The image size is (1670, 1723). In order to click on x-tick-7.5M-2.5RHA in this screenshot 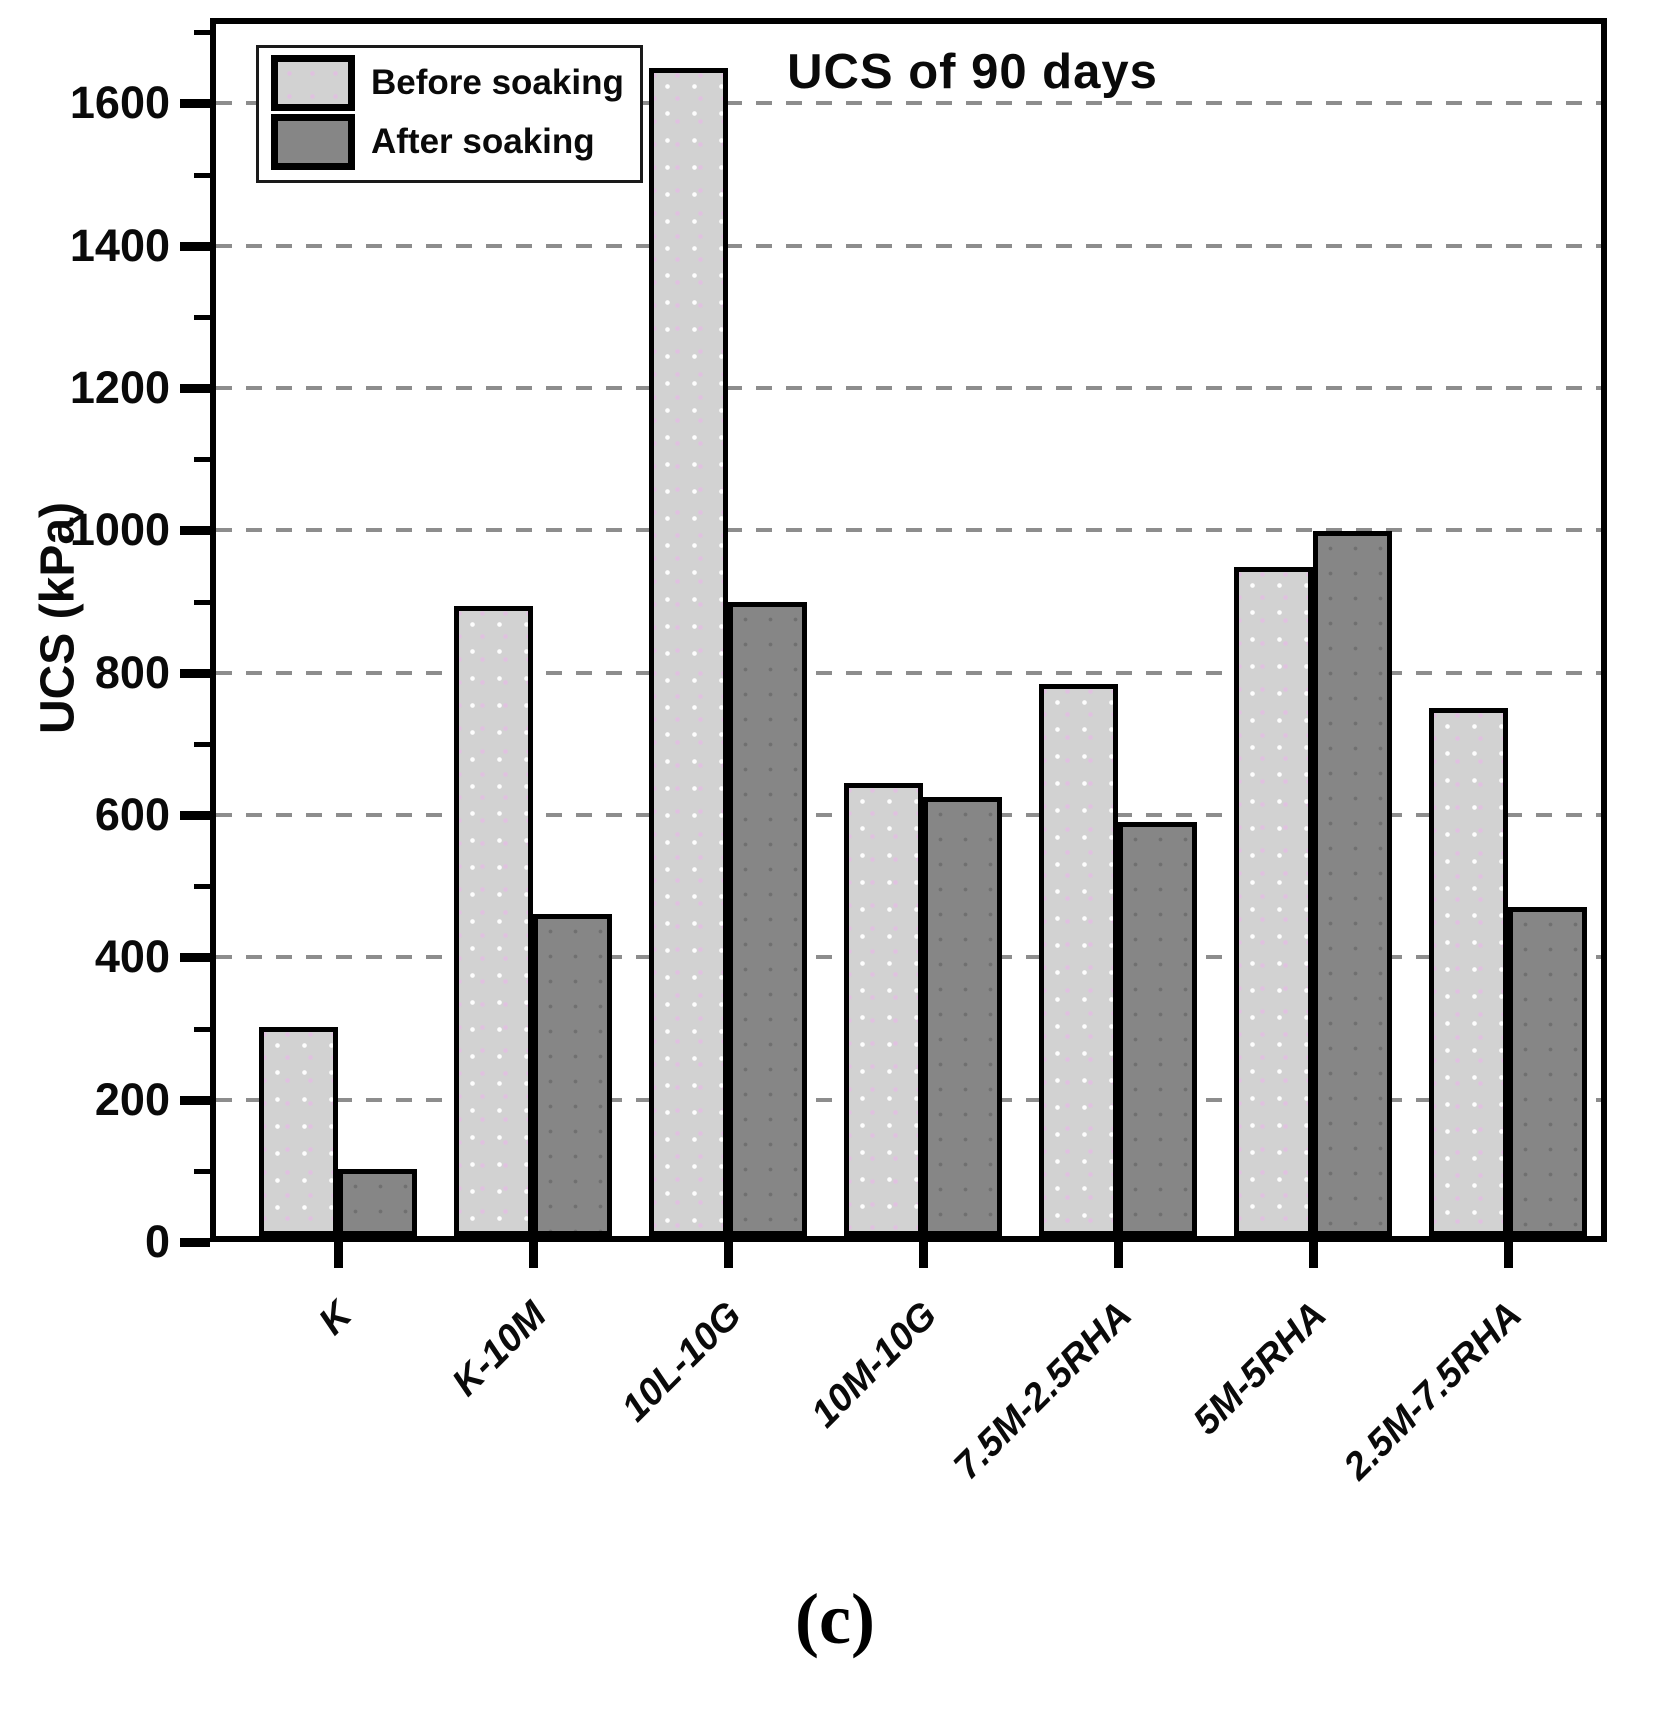, I will do `click(1118, 1255)`.